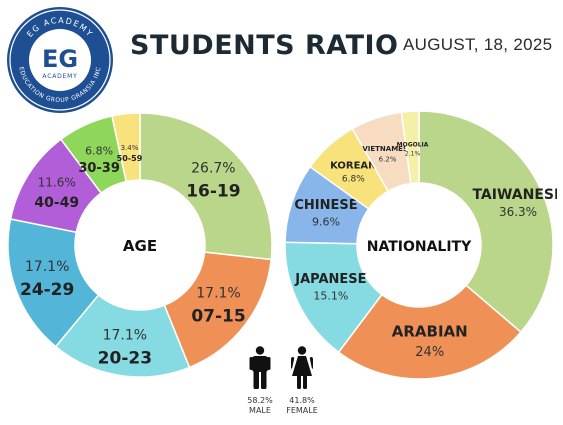  What do you see at coordinates (302, 400) in the screenshot?
I see `female-percent: 41.8%` at bounding box center [302, 400].